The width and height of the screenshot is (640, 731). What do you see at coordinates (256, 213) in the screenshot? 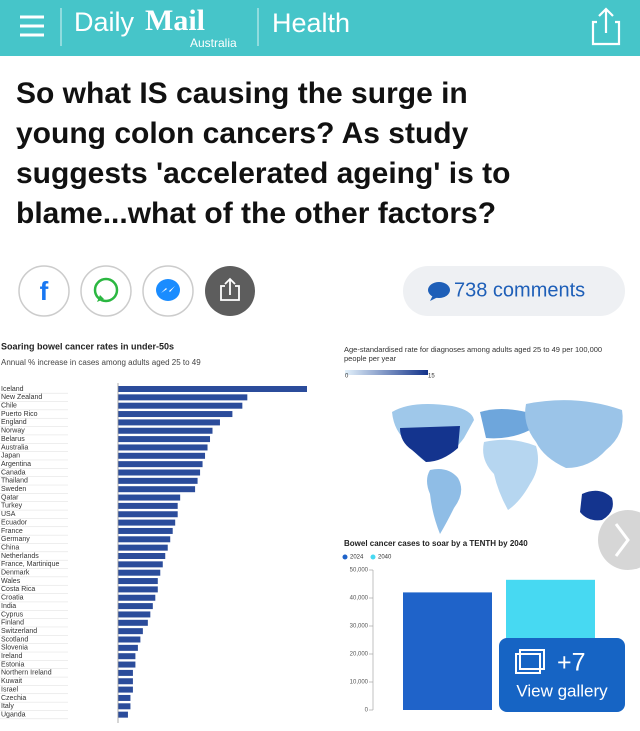
I see `headline-line: blame...what of the other factors?` at bounding box center [256, 213].